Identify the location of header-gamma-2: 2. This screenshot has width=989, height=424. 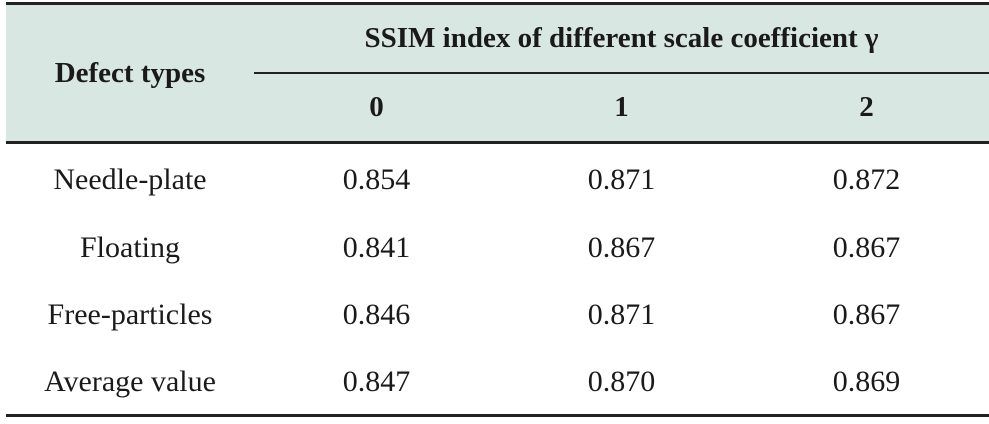
(866, 107).